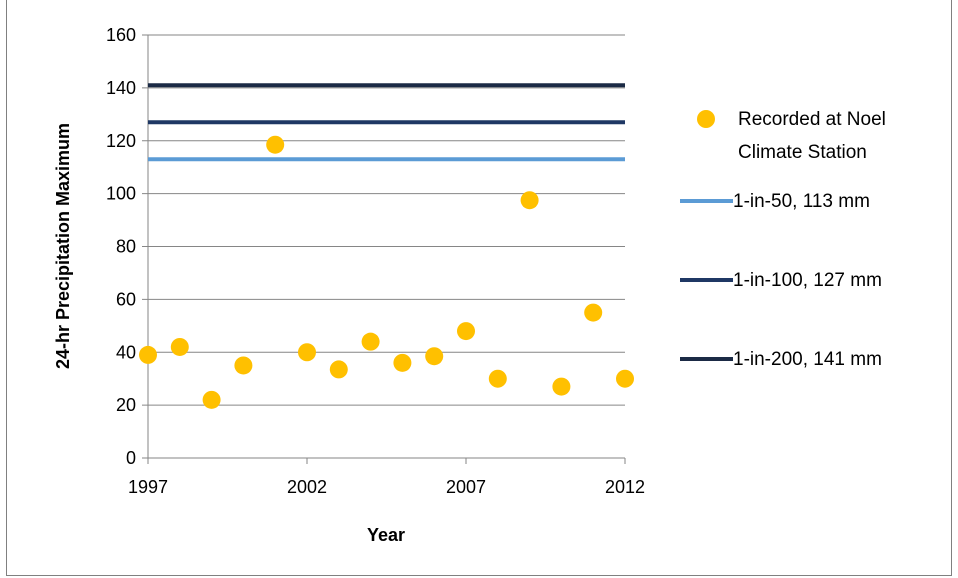  I want to click on x-tick-label: 2002, so click(307, 487).